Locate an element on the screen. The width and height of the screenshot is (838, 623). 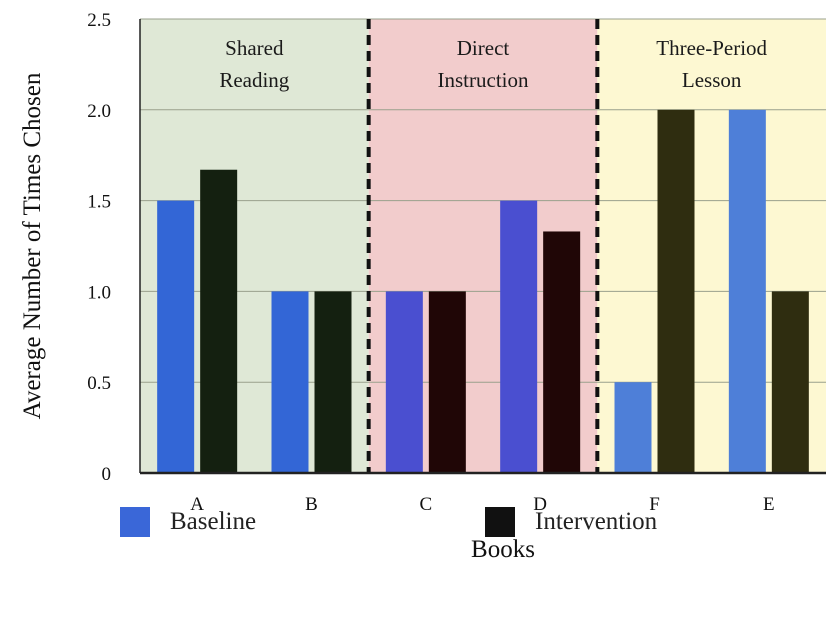
bar-F-intervention is located at coordinates (676, 291).